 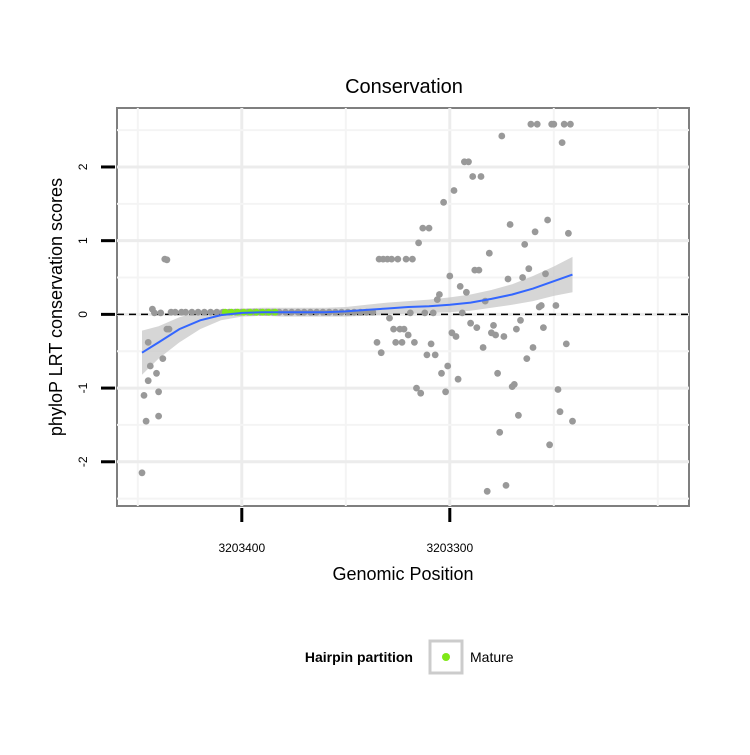 I want to click on chart-title: Conservation, so click(x=404, y=87).